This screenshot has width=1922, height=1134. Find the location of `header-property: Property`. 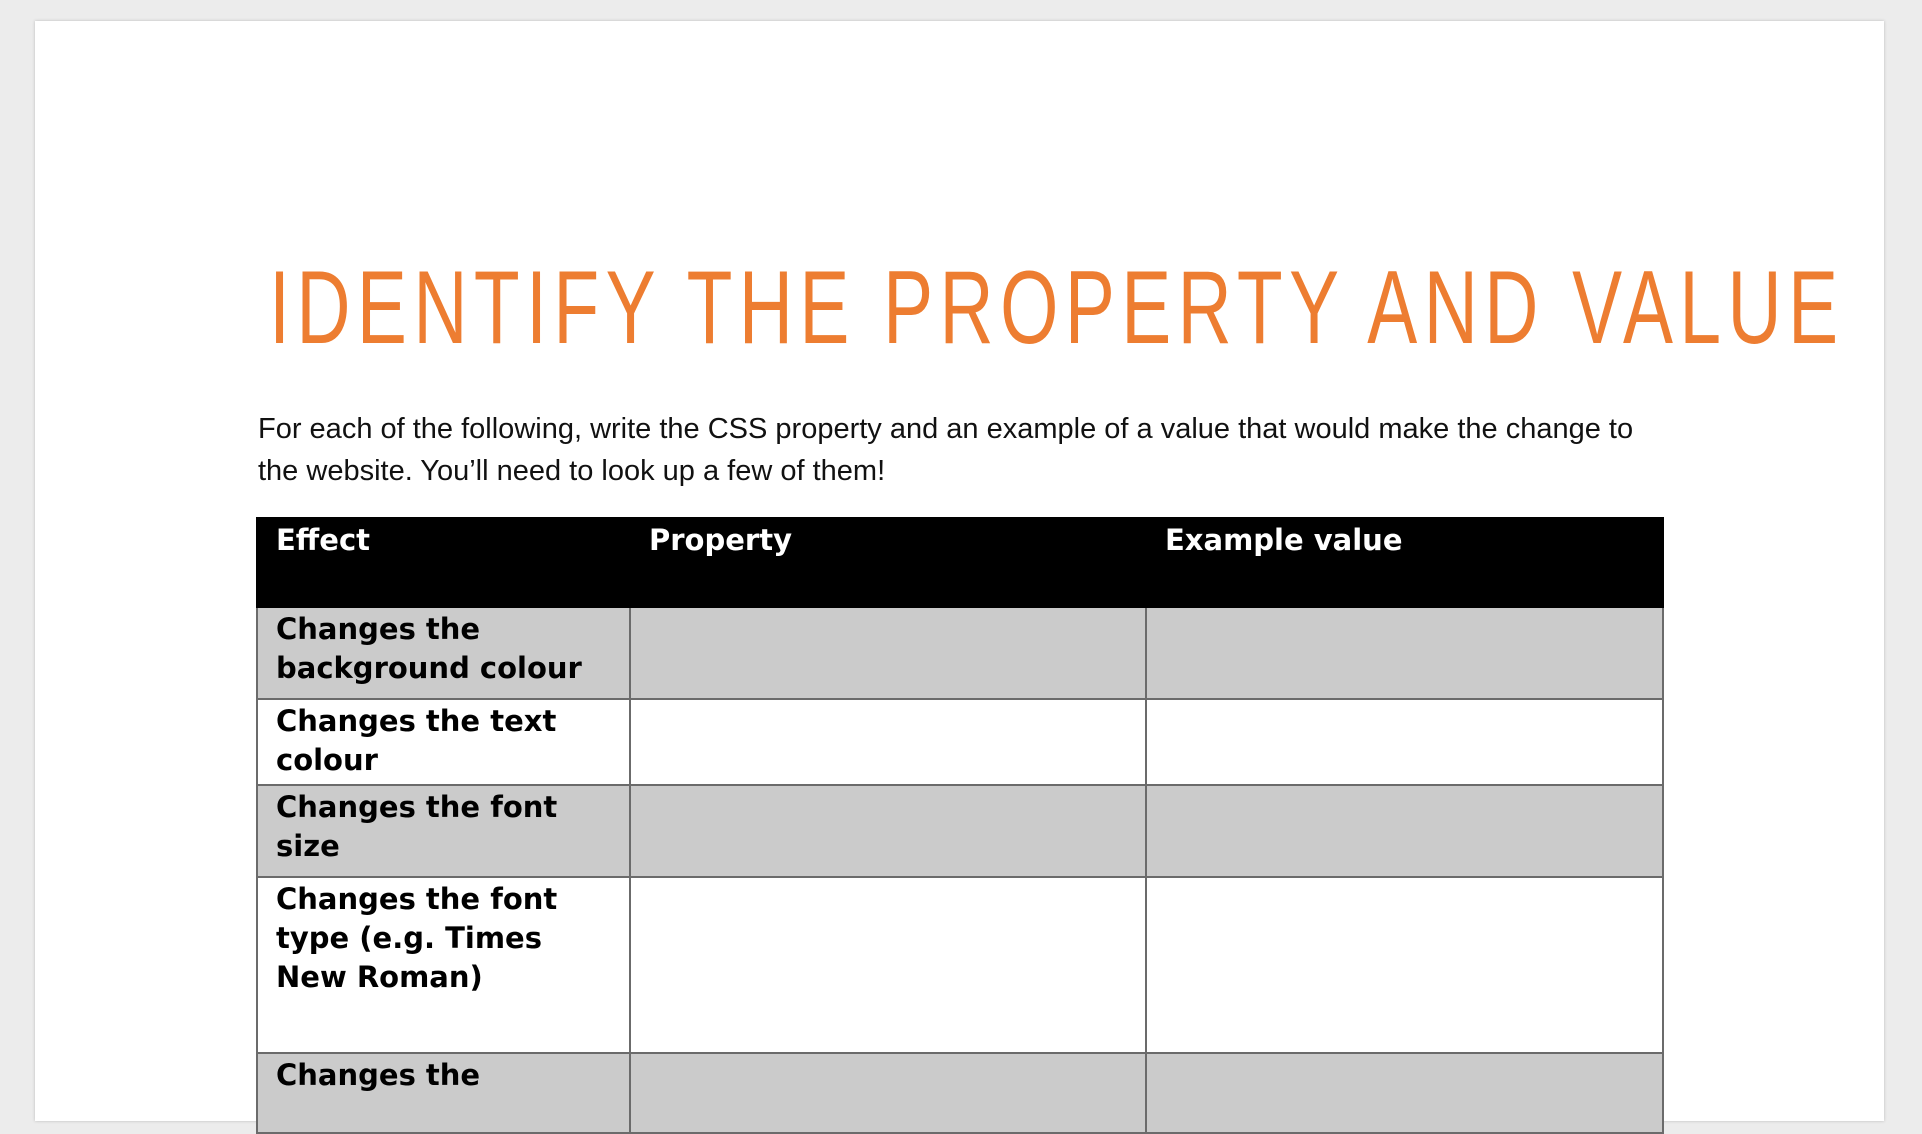

header-property: Property is located at coordinates (888, 562).